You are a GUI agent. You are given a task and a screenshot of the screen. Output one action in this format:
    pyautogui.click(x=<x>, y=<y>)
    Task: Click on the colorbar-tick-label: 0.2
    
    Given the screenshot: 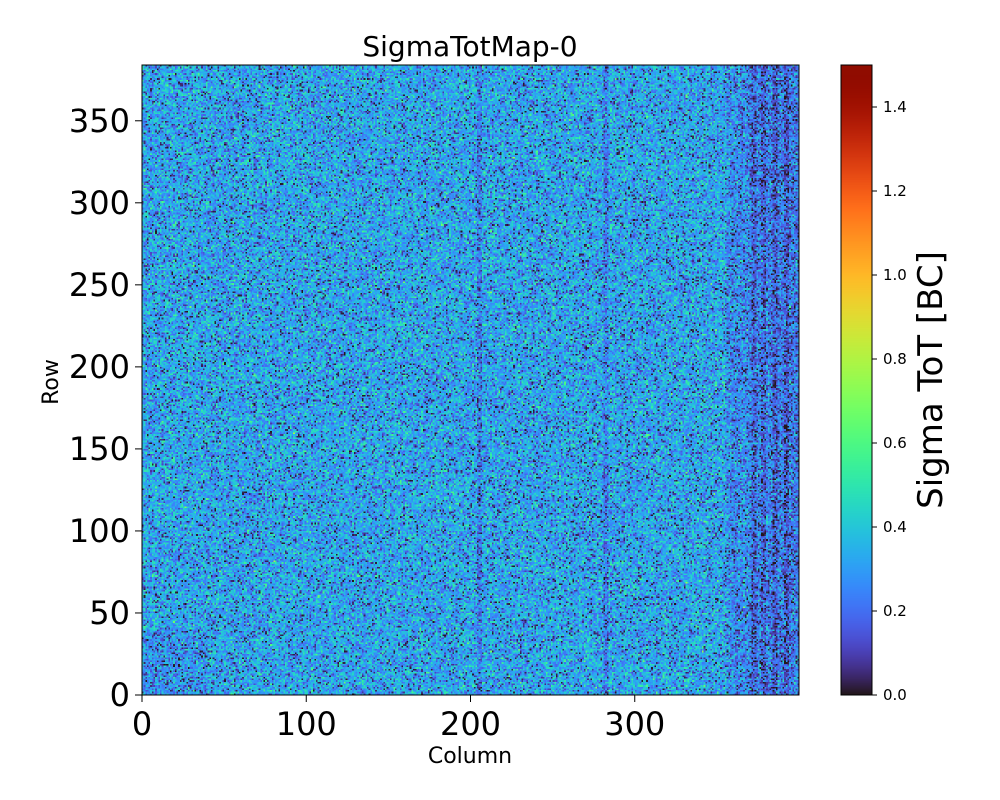 What is the action you would take?
    pyautogui.click(x=895, y=611)
    